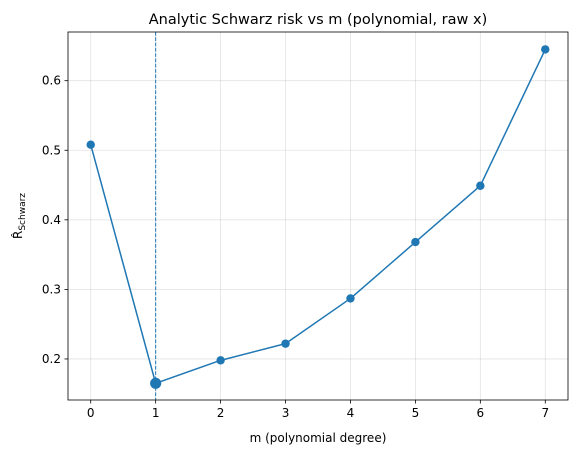 This screenshot has height=455, width=573. What do you see at coordinates (286, 413) in the screenshot?
I see `x-tick-label: 3` at bounding box center [286, 413].